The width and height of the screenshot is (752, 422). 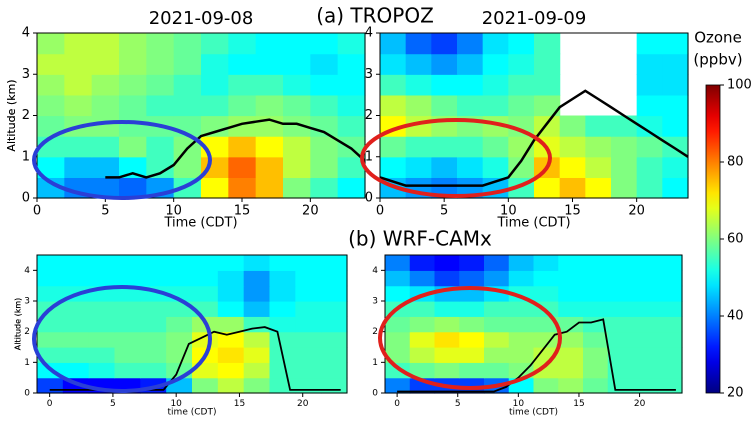 What do you see at coordinates (173, 211) in the screenshot?
I see `x-tick-label: 10` at bounding box center [173, 211].